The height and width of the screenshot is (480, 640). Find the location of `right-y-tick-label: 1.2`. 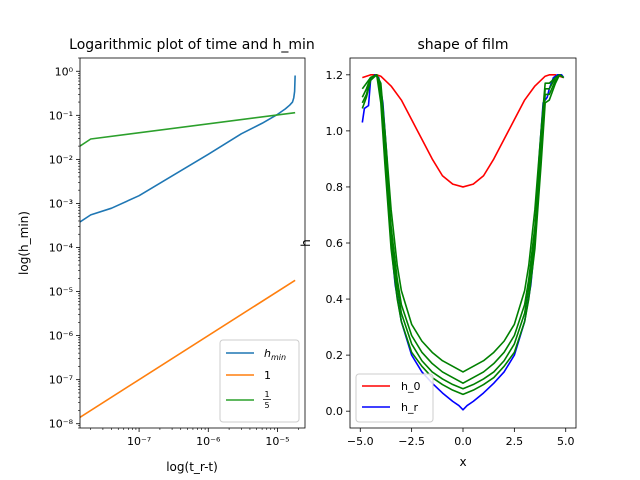

right-y-tick-label: 1.2 is located at coordinates (335, 75).